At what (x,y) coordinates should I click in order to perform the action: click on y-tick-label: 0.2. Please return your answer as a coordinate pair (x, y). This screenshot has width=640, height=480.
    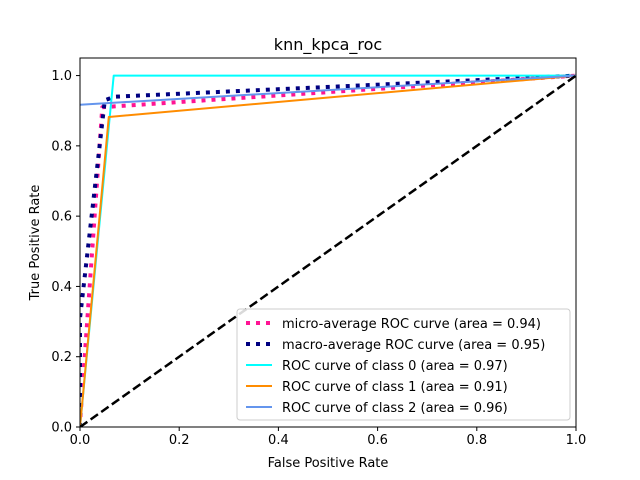
    Looking at the image, I should click on (61, 357).